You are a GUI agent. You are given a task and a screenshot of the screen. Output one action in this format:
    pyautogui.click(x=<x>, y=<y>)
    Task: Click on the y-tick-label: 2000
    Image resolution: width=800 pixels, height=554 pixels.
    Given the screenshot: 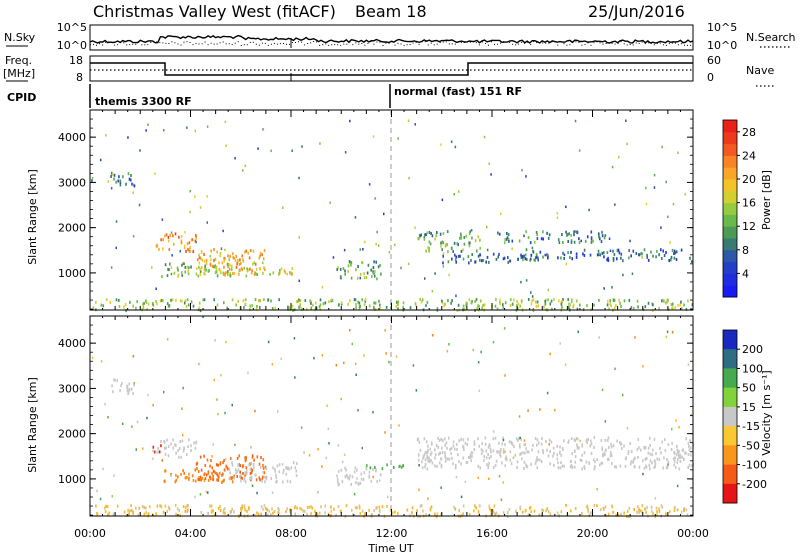 What is the action you would take?
    pyautogui.click(x=72, y=228)
    